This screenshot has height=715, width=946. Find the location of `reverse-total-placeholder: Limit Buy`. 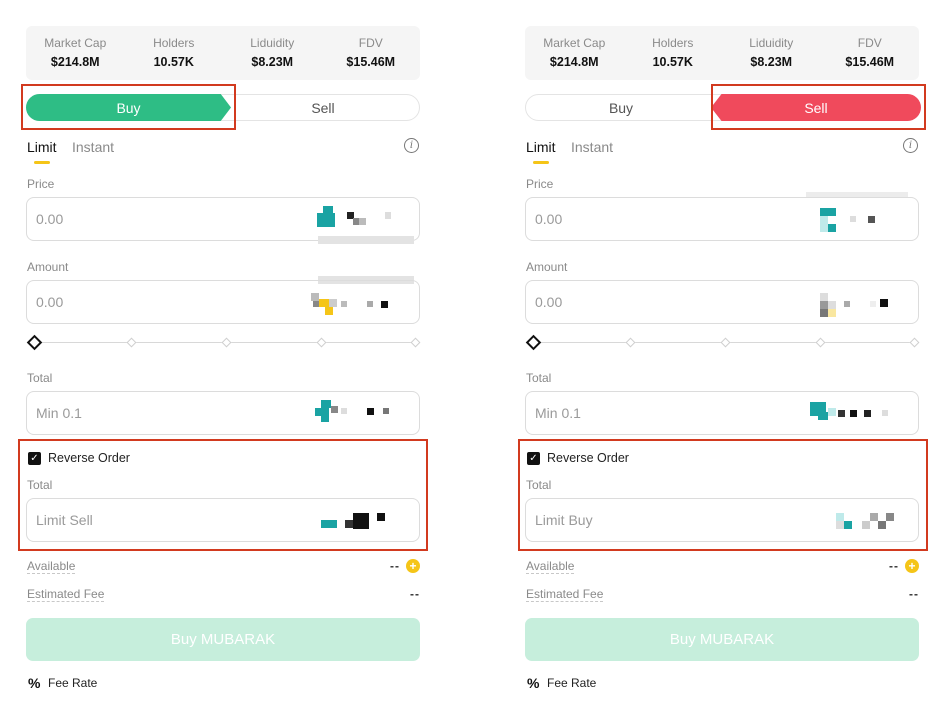

reverse-total-placeholder: Limit Buy is located at coordinates (564, 520).